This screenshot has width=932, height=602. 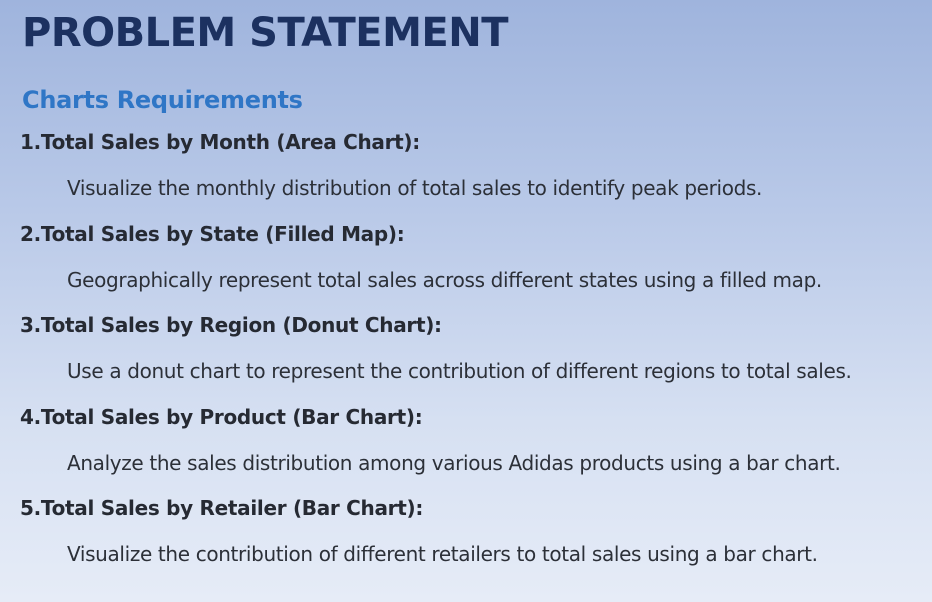 I want to click on requirement-heading: 4.Total Sales by Product (Bar Chart):, so click(x=221, y=416).